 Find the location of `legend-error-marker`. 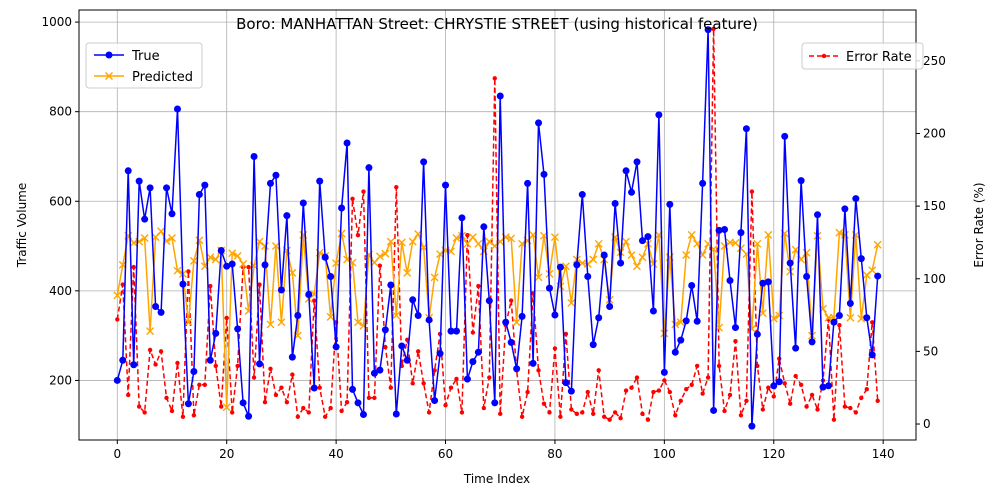

legend-error-marker is located at coordinates (824, 56).